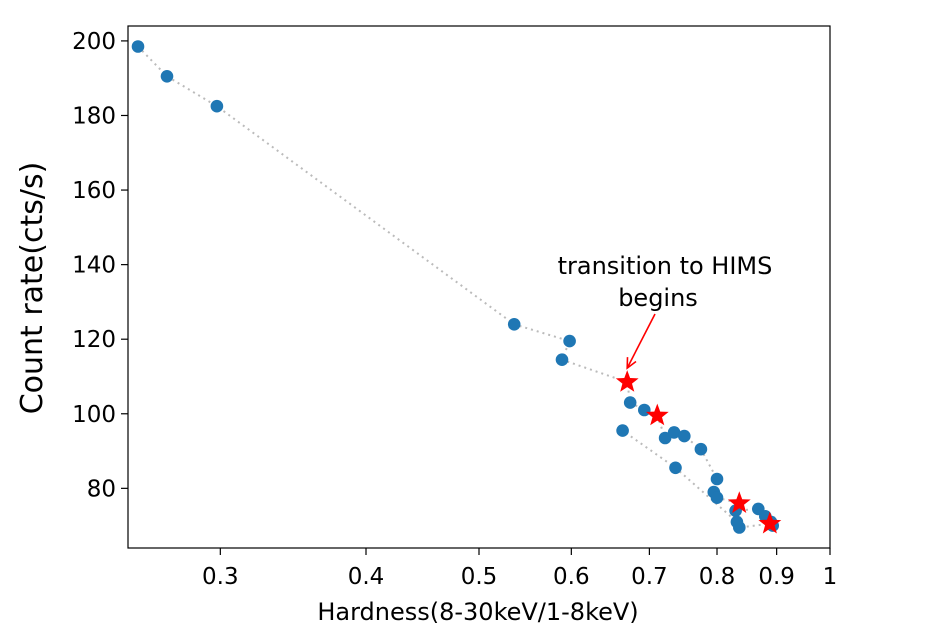 This screenshot has height=639, width=939. What do you see at coordinates (94, 340) in the screenshot?
I see `y-tick-label: 120` at bounding box center [94, 340].